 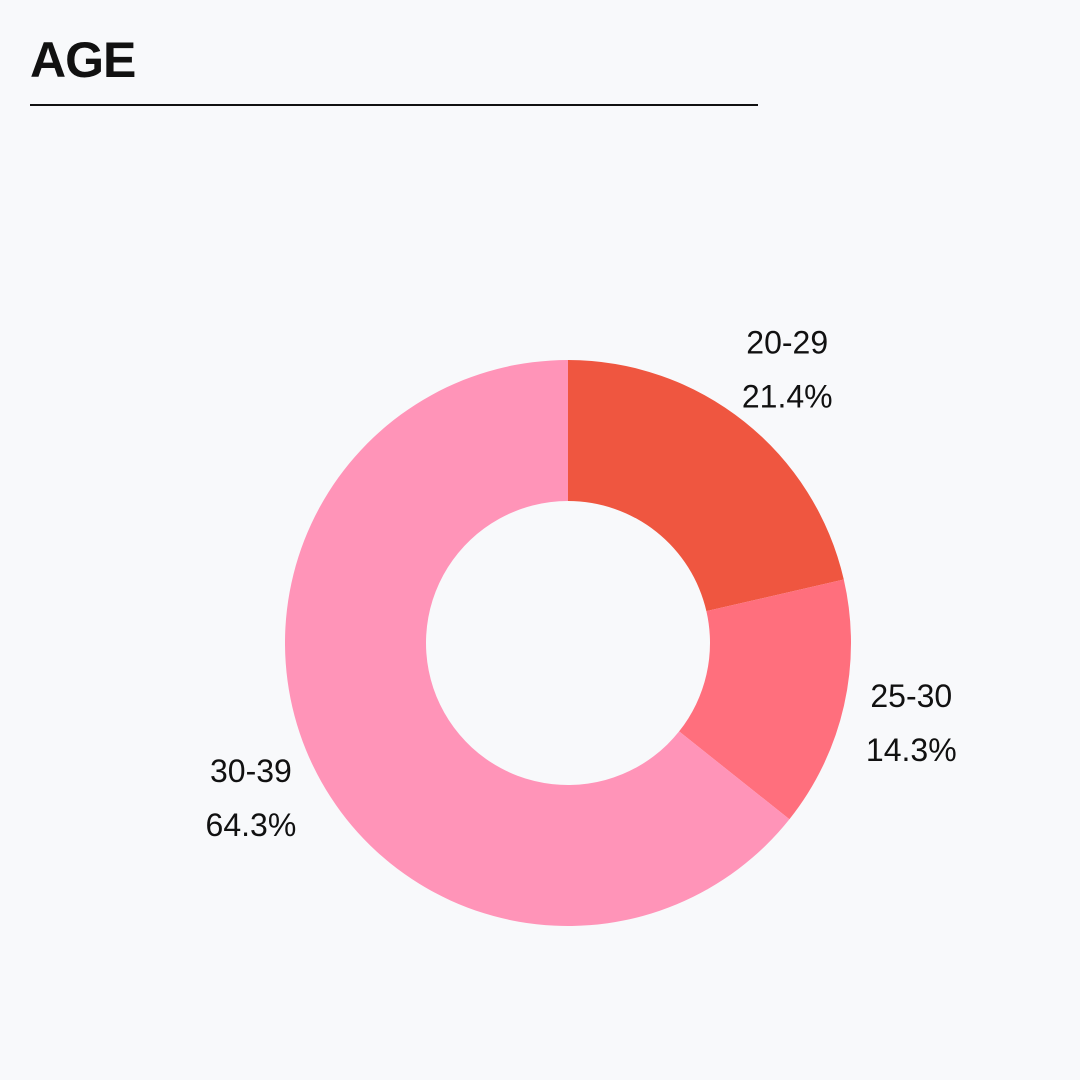 What do you see at coordinates (394, 105) in the screenshot?
I see `title-divider` at bounding box center [394, 105].